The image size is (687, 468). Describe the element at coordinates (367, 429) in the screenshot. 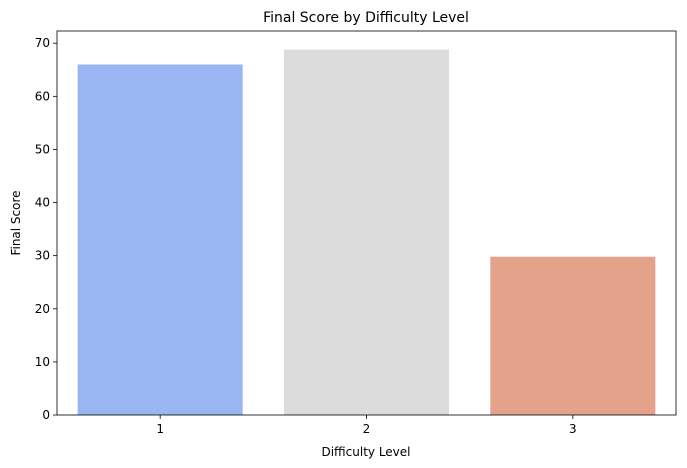

I see `x-tick-label-2: 2` at that location.